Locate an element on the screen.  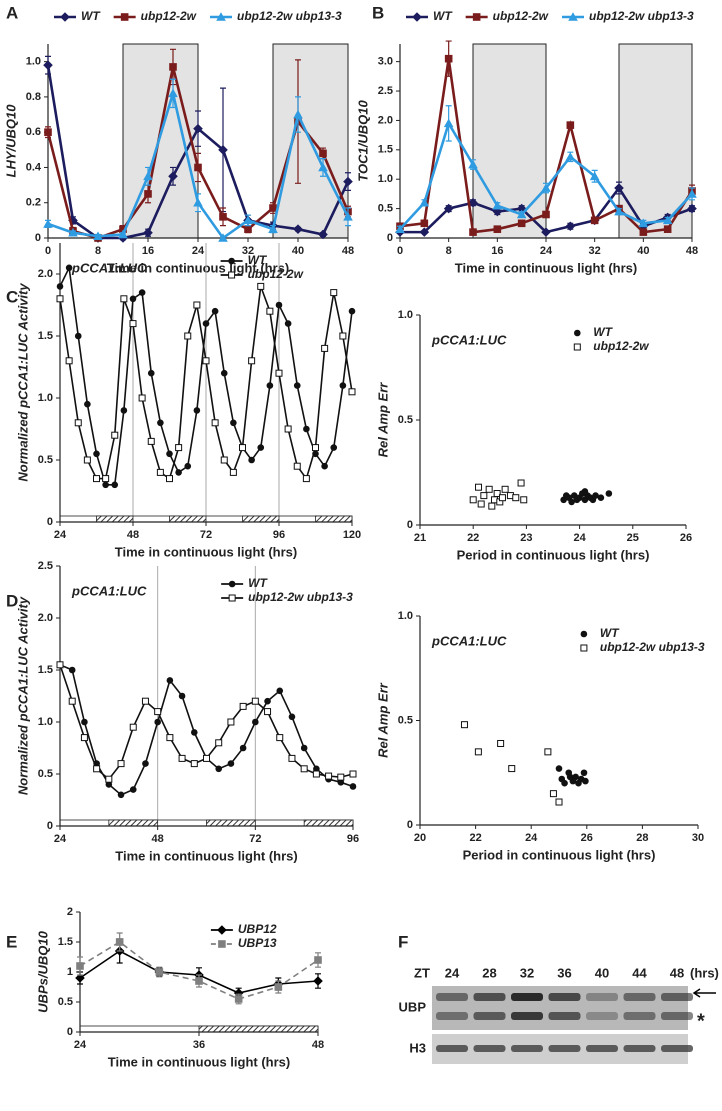
x-tick-label: 32 is located at coordinates (595, 251).